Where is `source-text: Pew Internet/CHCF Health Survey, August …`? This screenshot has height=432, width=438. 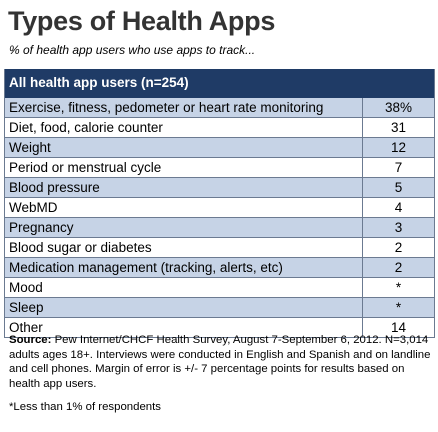 source-text: Pew Internet/CHCF Health Survey, August … is located at coordinates (220, 362).